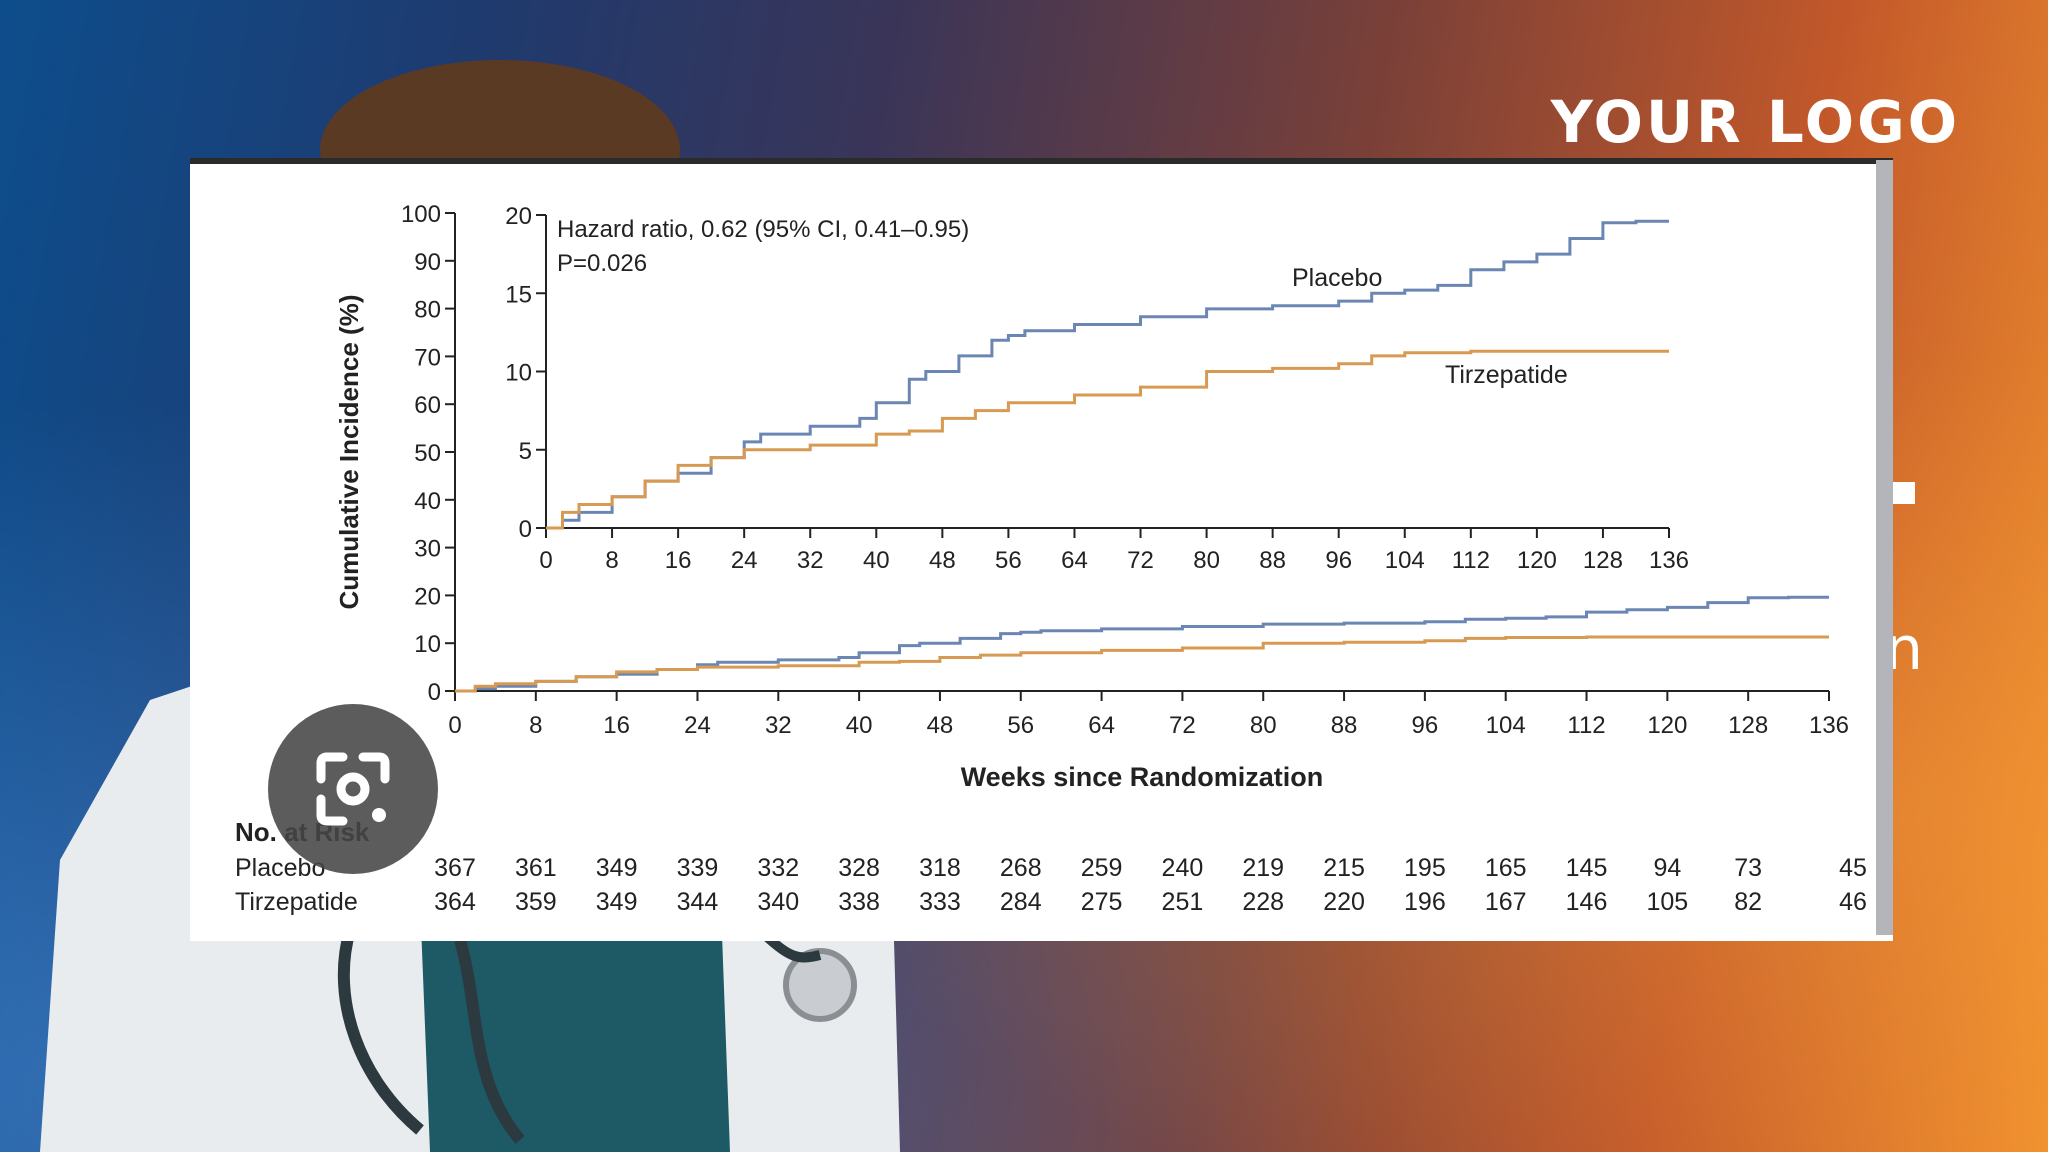  Describe the element at coordinates (1344, 902) in the screenshot. I see `at-risk-value: 220` at that location.